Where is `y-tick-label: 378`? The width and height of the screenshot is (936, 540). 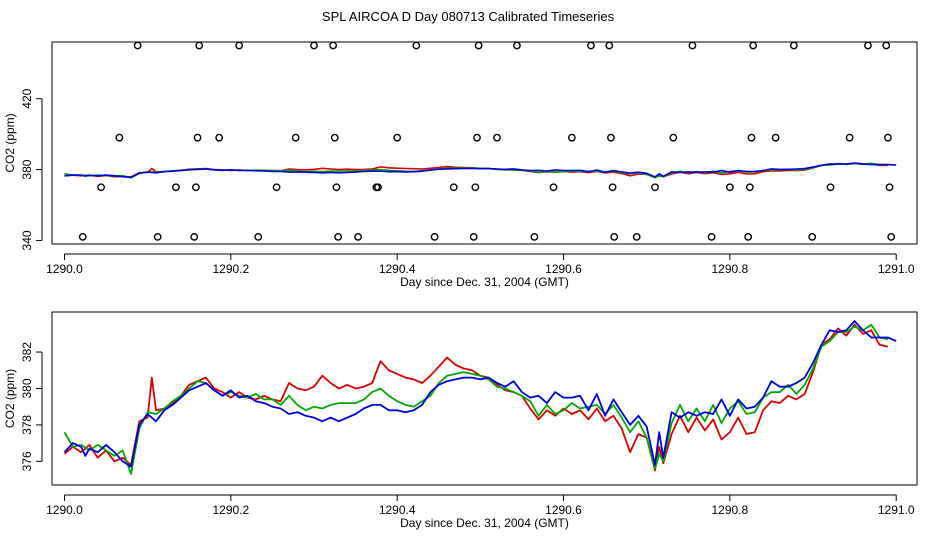 y-tick-label: 378 is located at coordinates (27, 425).